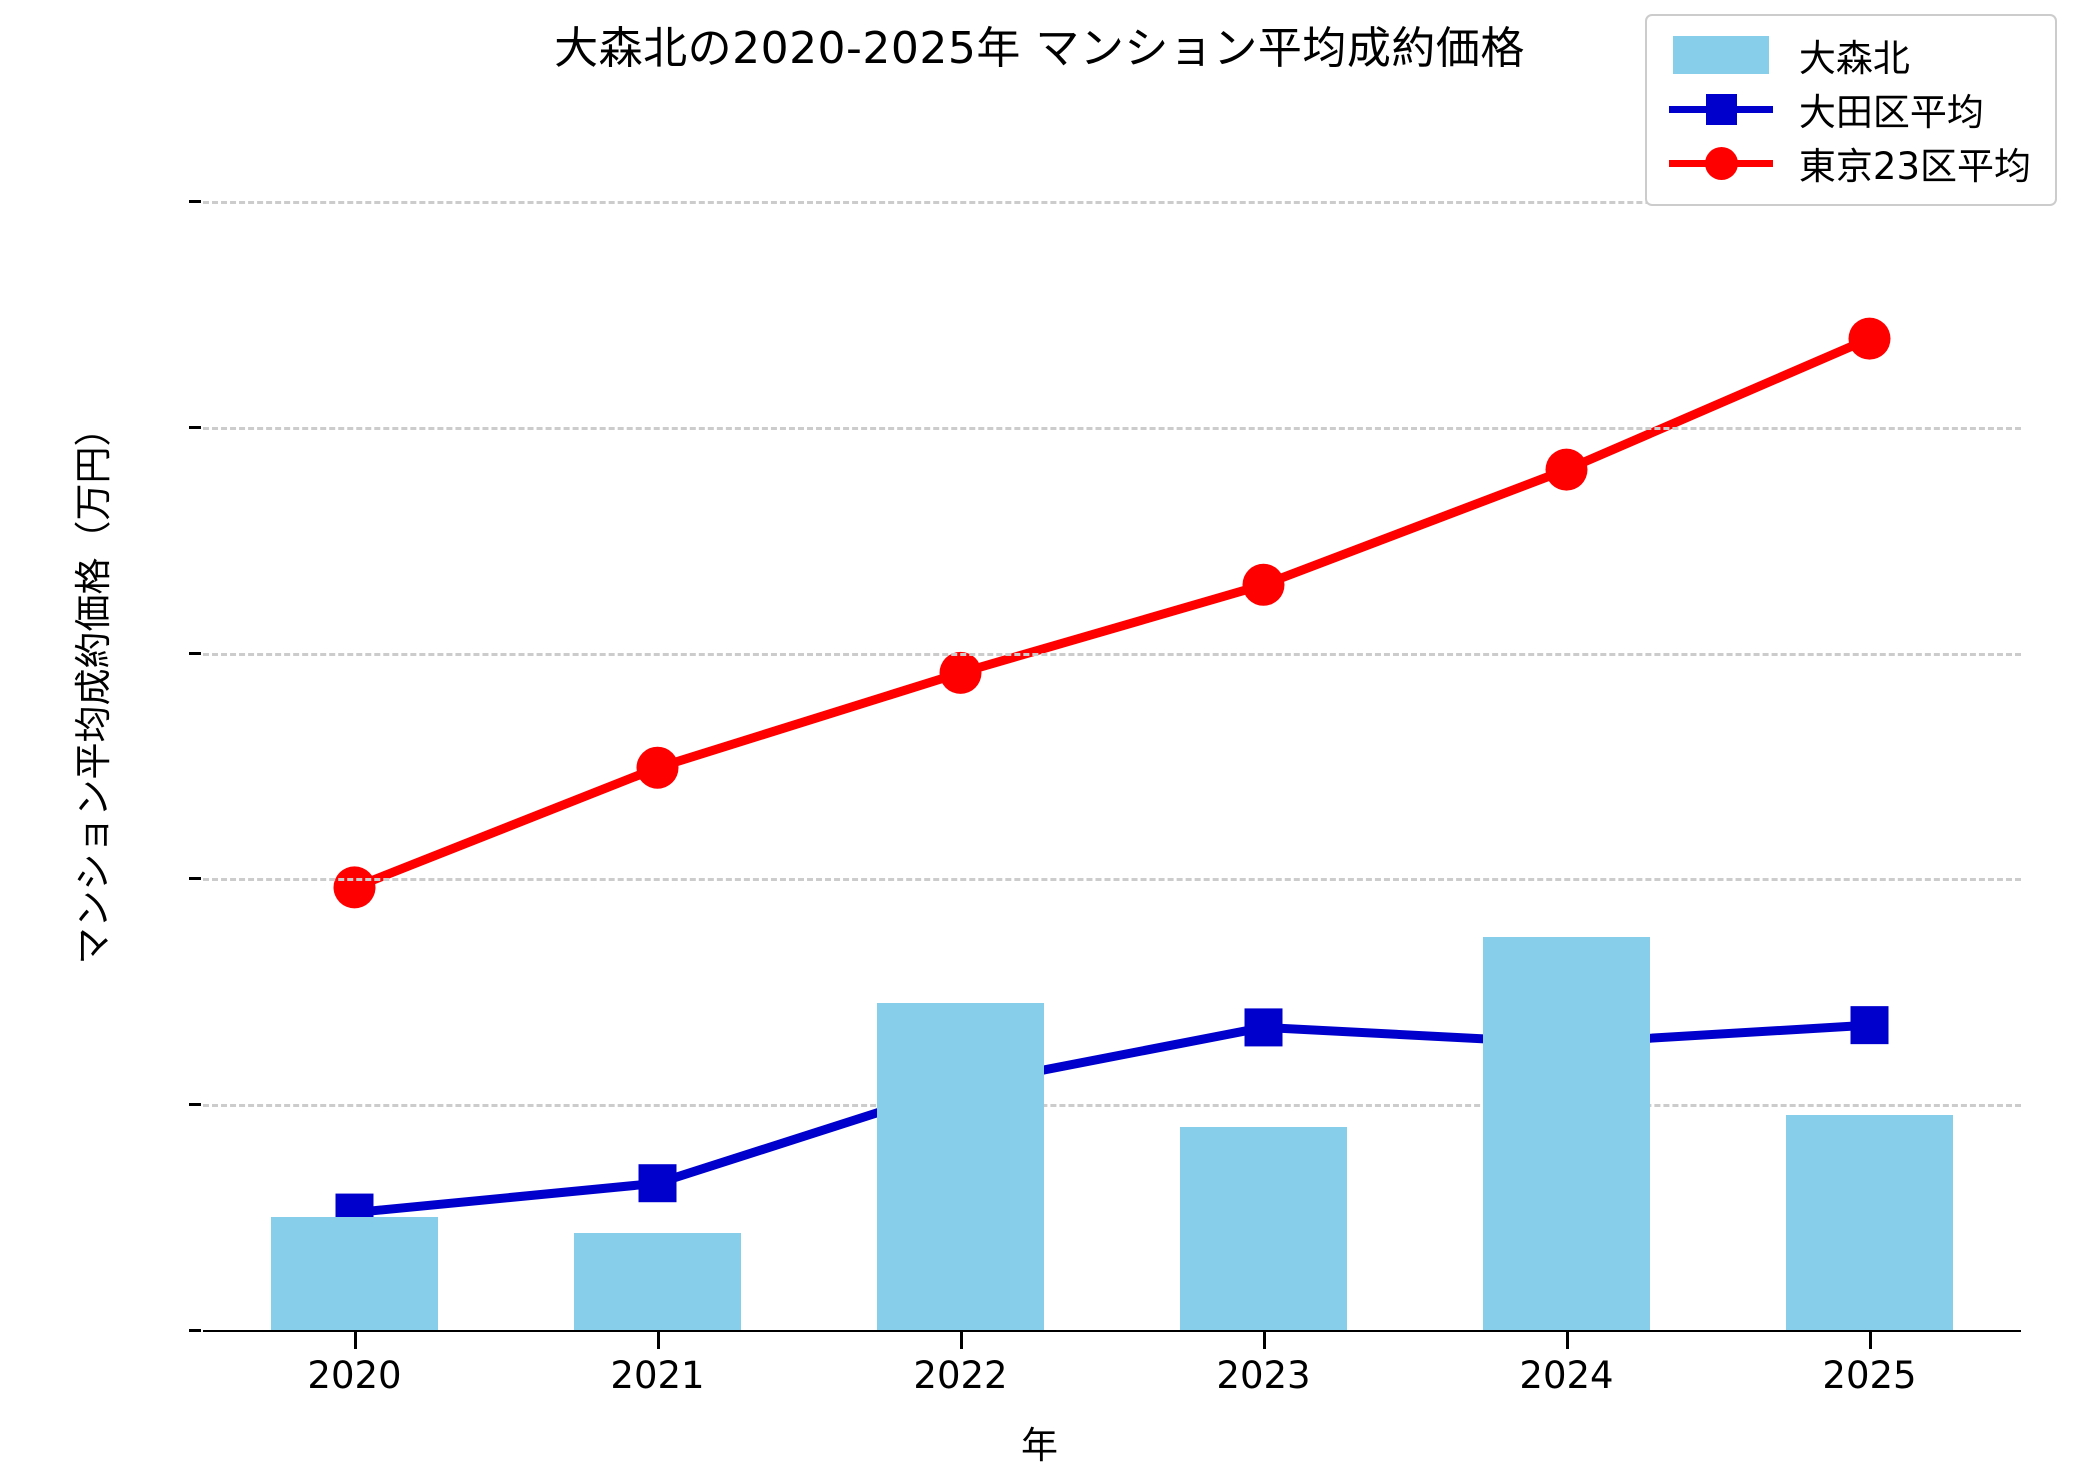 Image resolution: width=2079 pixels, height=1474 pixels. I want to click on data-point-東京23区平均-2025, so click(1869, 338).